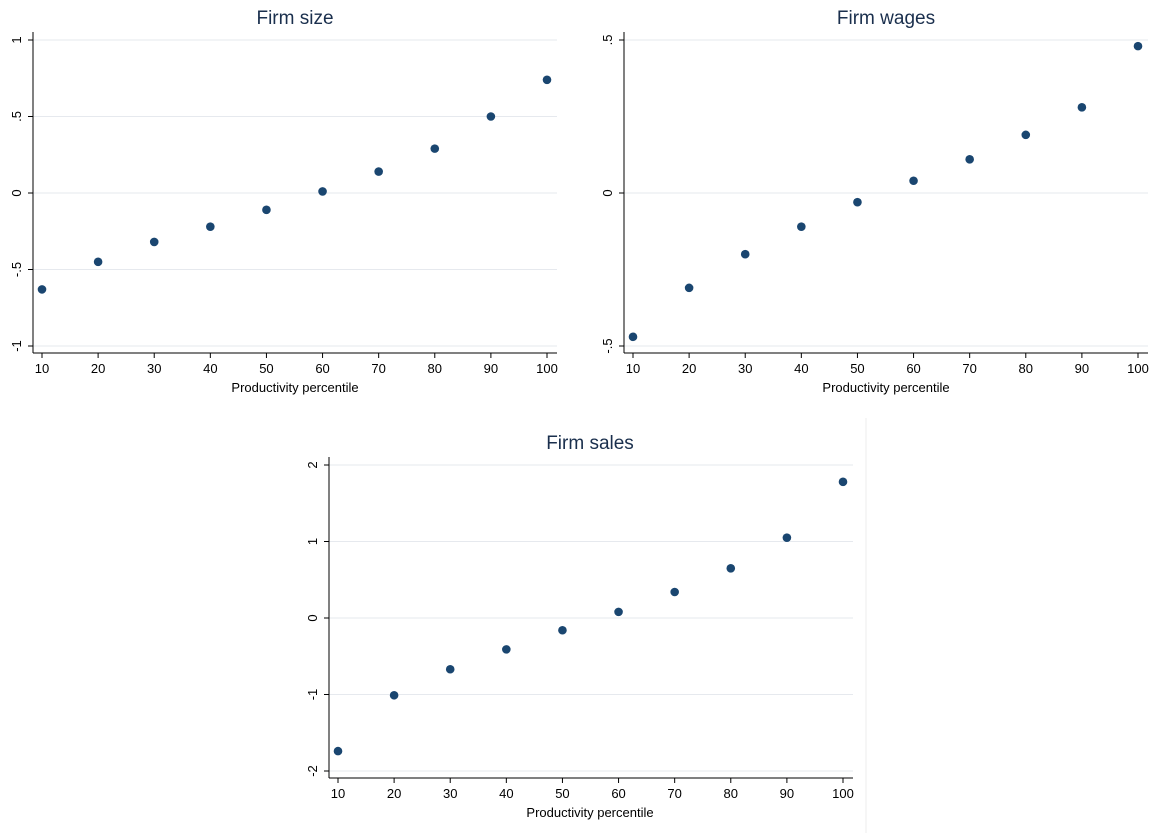 The image size is (1158, 835). What do you see at coordinates (312, 771) in the screenshot?
I see `y-tick-label: -2` at bounding box center [312, 771].